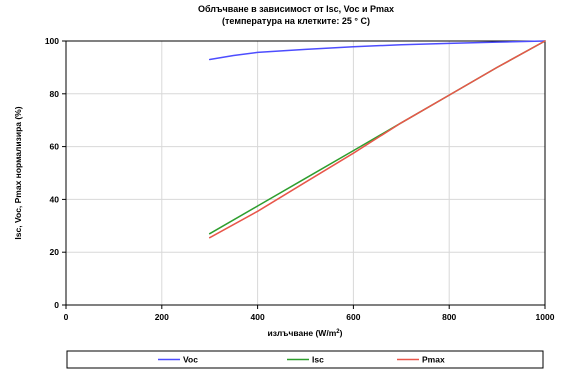 The width and height of the screenshot is (564, 377). What do you see at coordinates (52, 41) in the screenshot?
I see `y-tick-label: 100` at bounding box center [52, 41].